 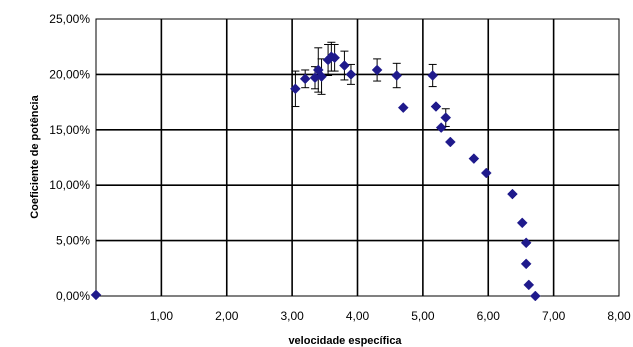 I want to click on y-tick-label: 5,00%, so click(x=73, y=241).